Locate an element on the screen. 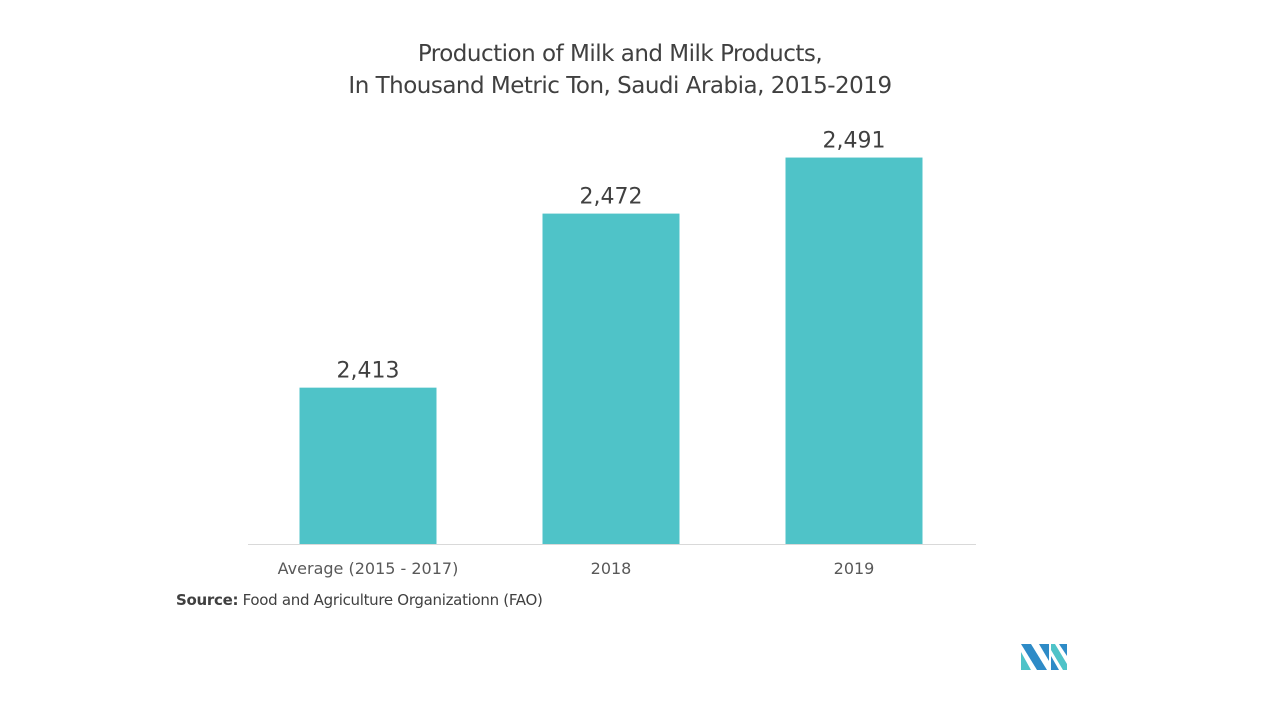  logo is located at coordinates (1044, 657).